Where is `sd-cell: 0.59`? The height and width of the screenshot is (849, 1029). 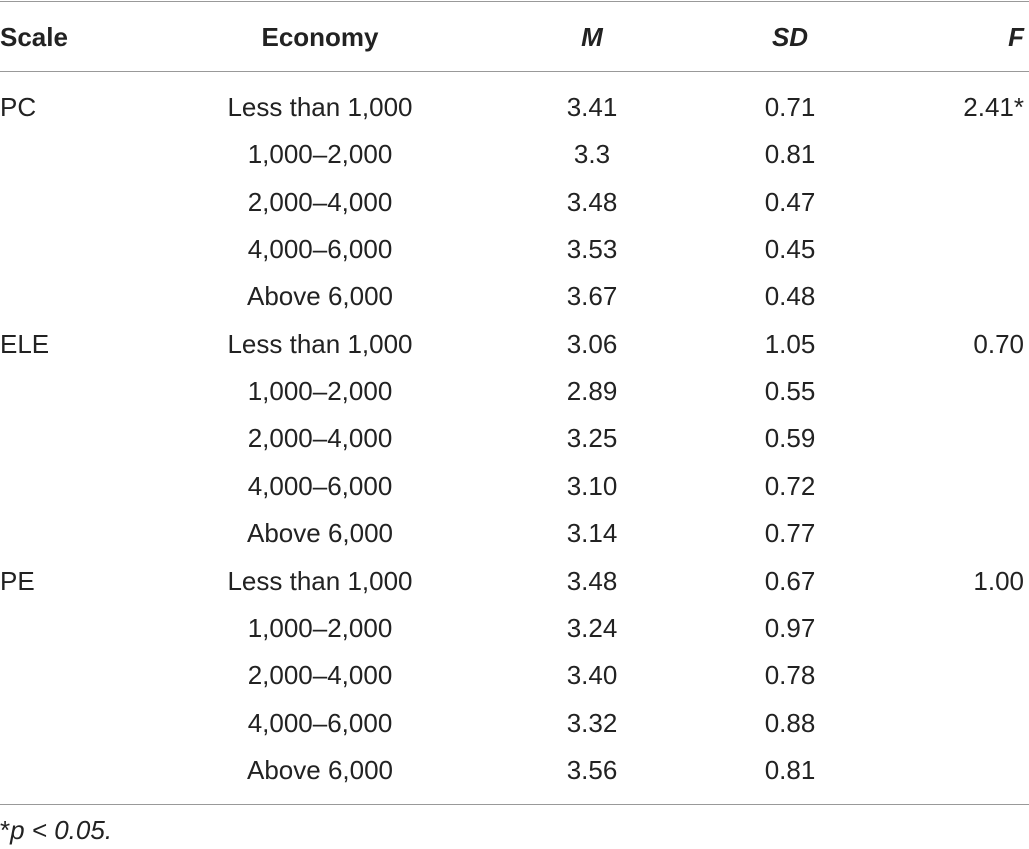 sd-cell: 0.59 is located at coordinates (790, 438).